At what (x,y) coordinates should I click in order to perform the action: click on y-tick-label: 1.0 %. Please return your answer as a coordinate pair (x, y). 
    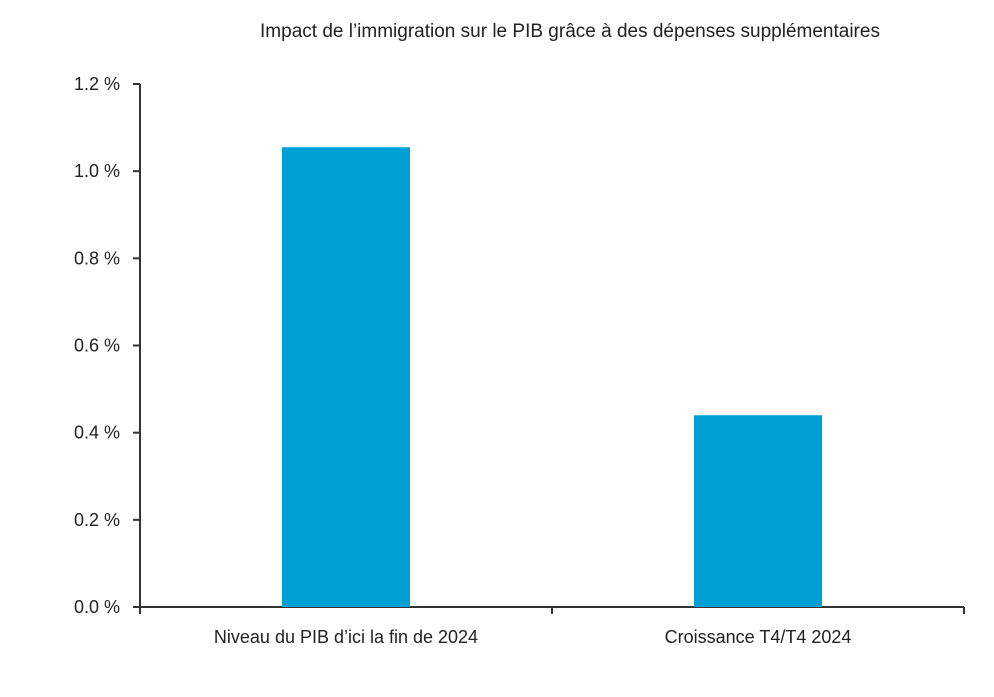
    Looking at the image, I should click on (97, 171).